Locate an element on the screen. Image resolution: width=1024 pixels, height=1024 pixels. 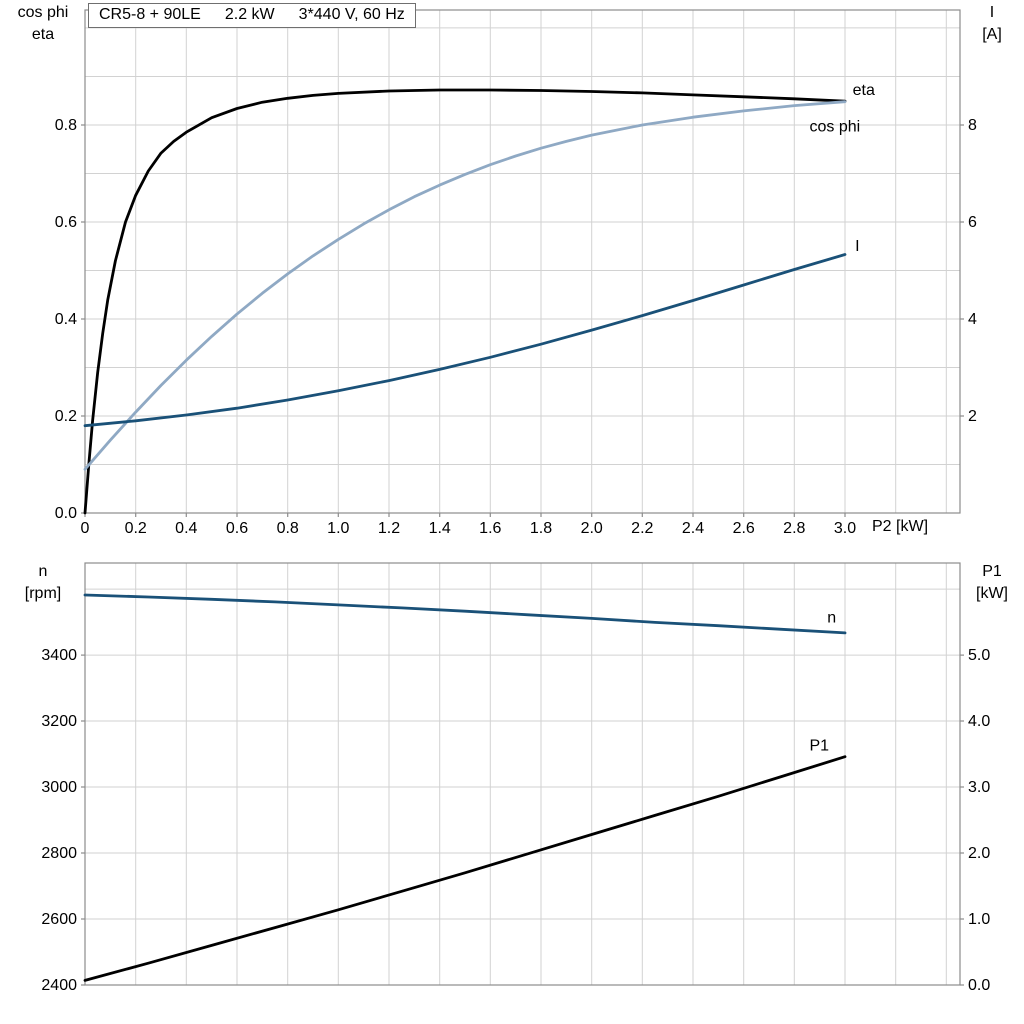
top-left-axis-title: cos phi eta is located at coordinates (43, 24).